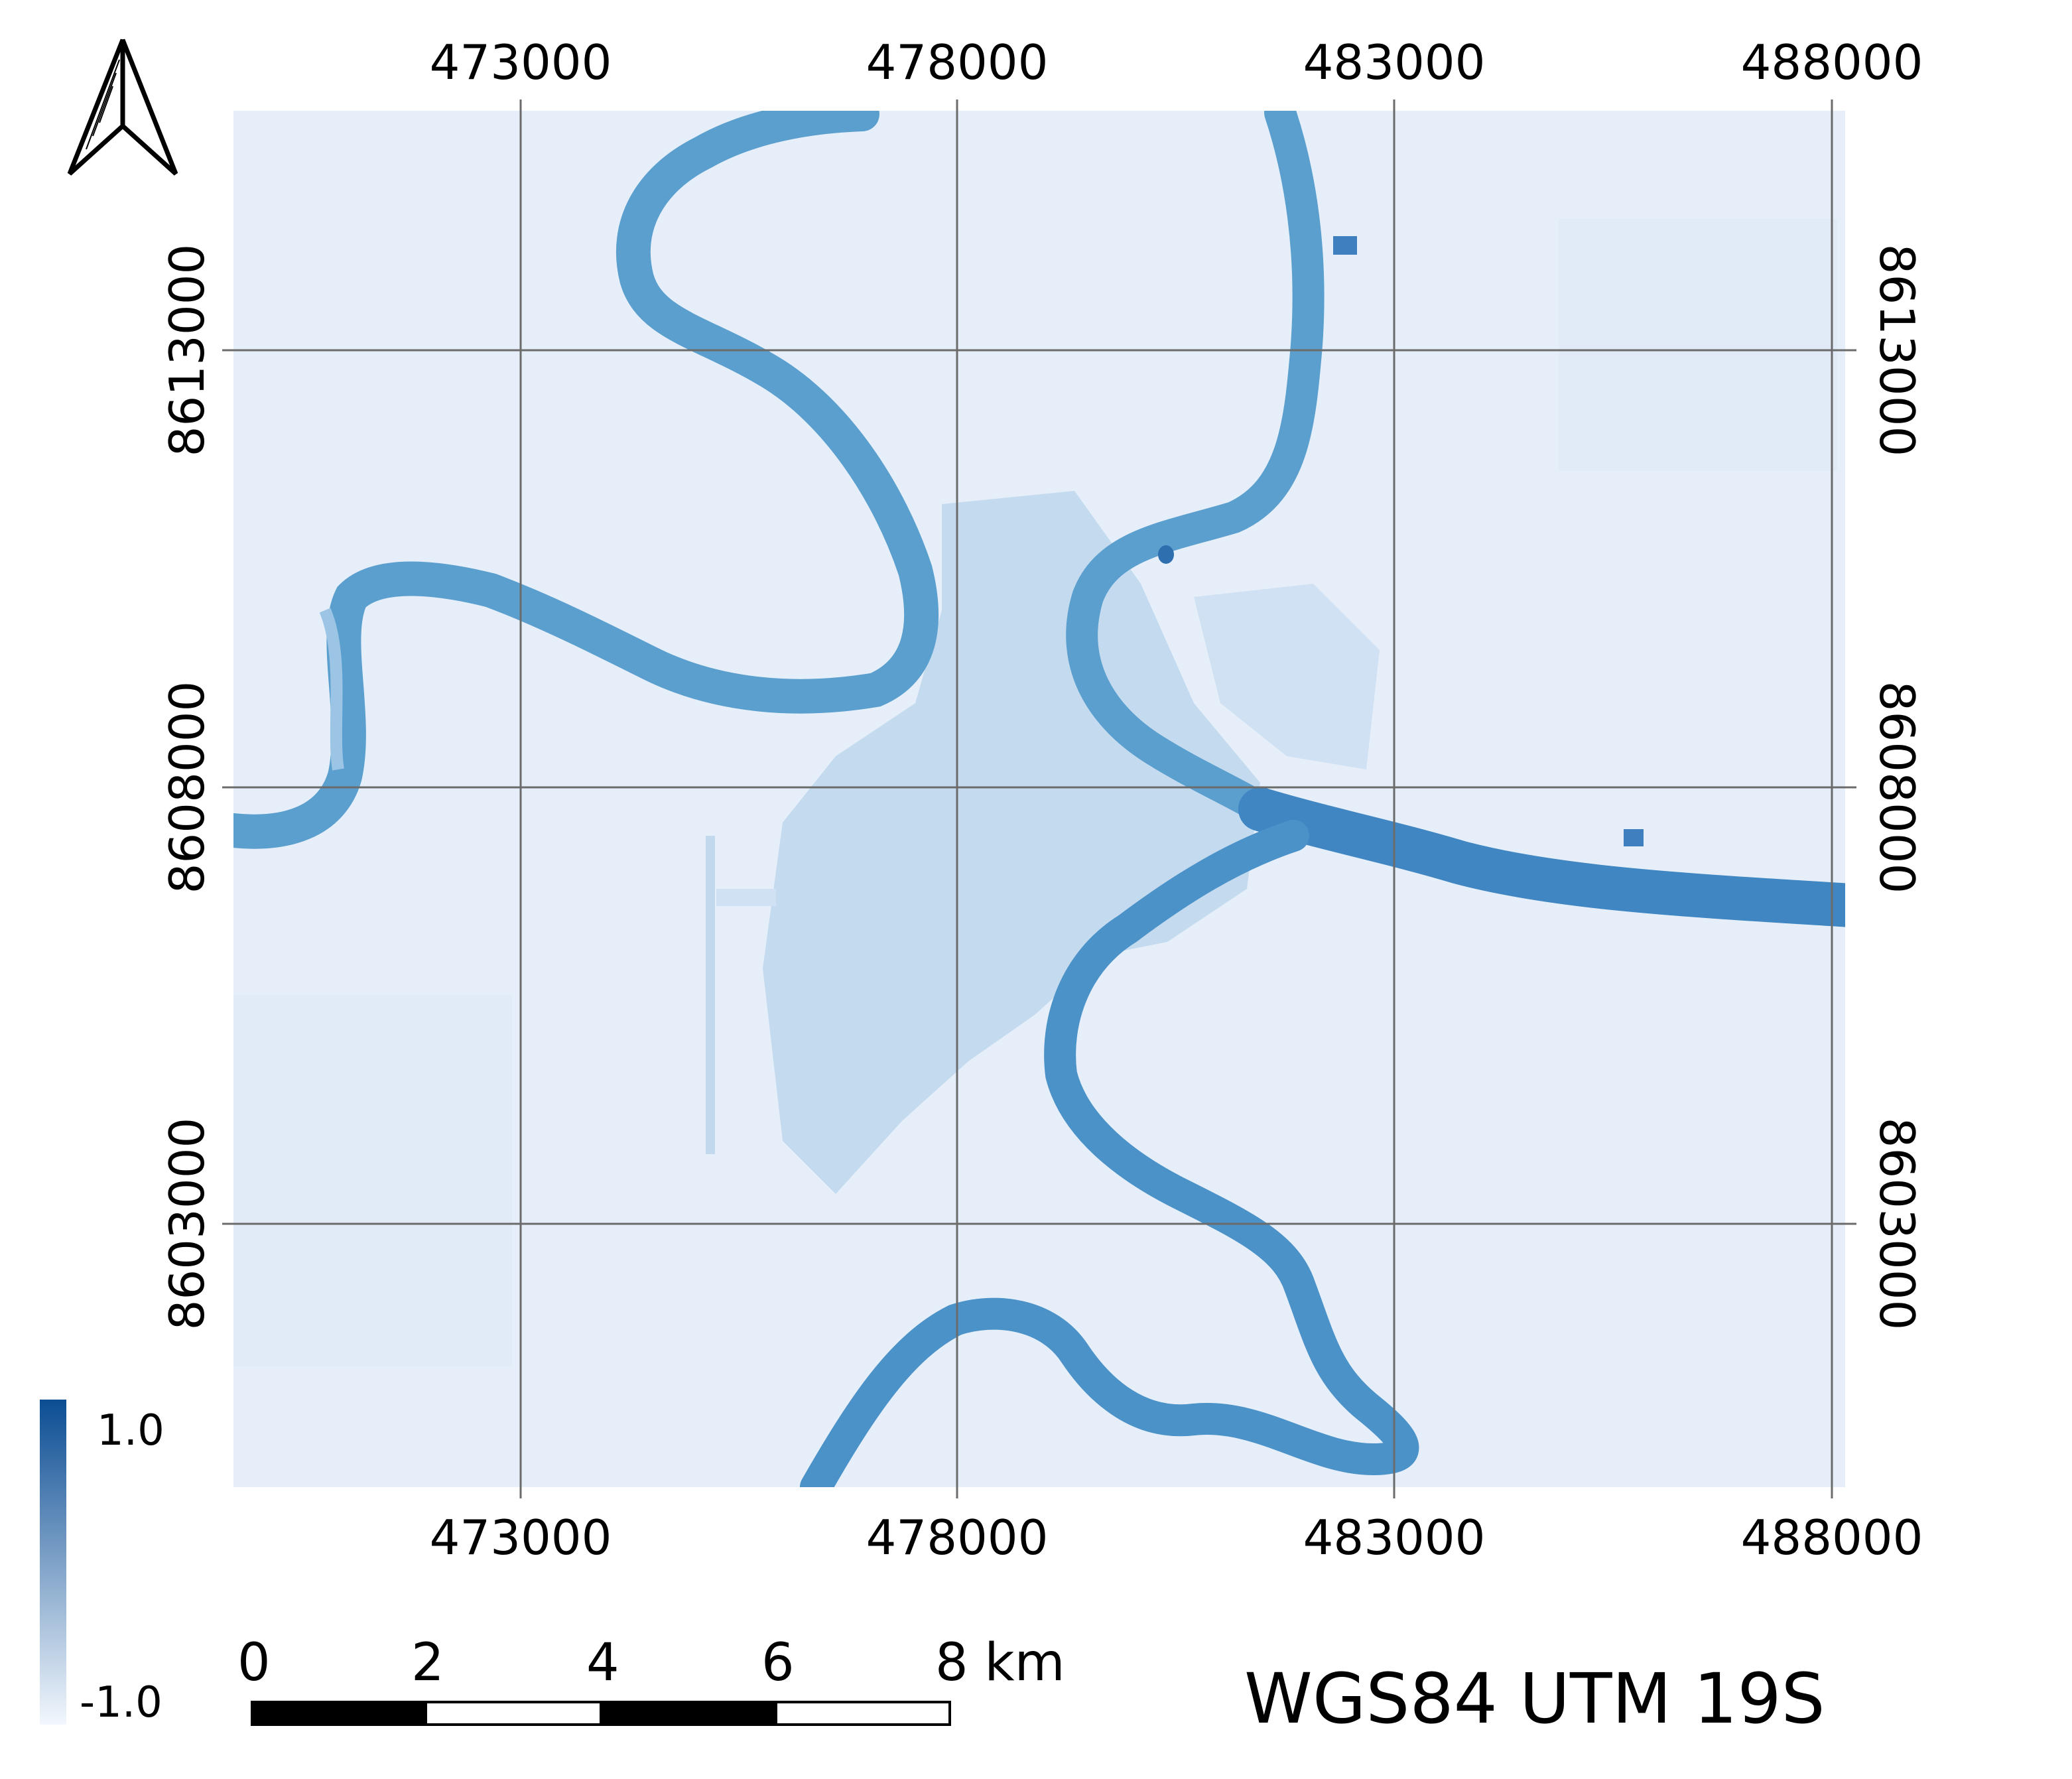  What do you see at coordinates (187, 1224) in the screenshot?
I see `y-tick-label-left: 8603000` at bounding box center [187, 1224].